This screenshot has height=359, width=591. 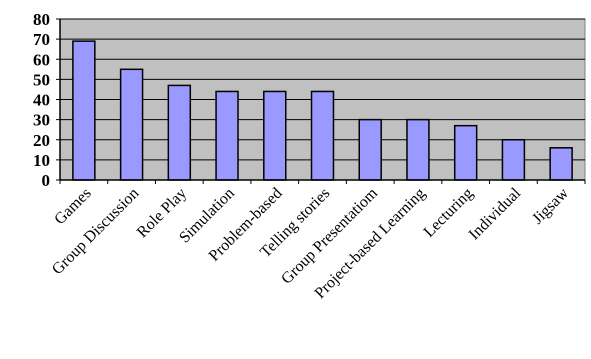 What do you see at coordinates (41, 120) in the screenshot?
I see `y-tick-label: 30` at bounding box center [41, 120].